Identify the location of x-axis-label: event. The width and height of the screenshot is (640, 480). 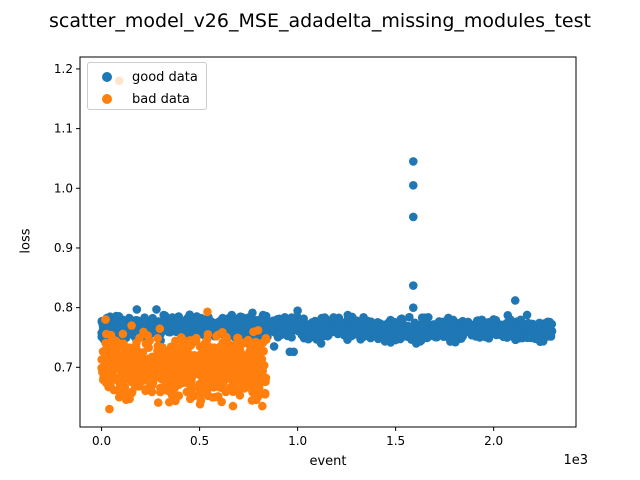
(328, 461).